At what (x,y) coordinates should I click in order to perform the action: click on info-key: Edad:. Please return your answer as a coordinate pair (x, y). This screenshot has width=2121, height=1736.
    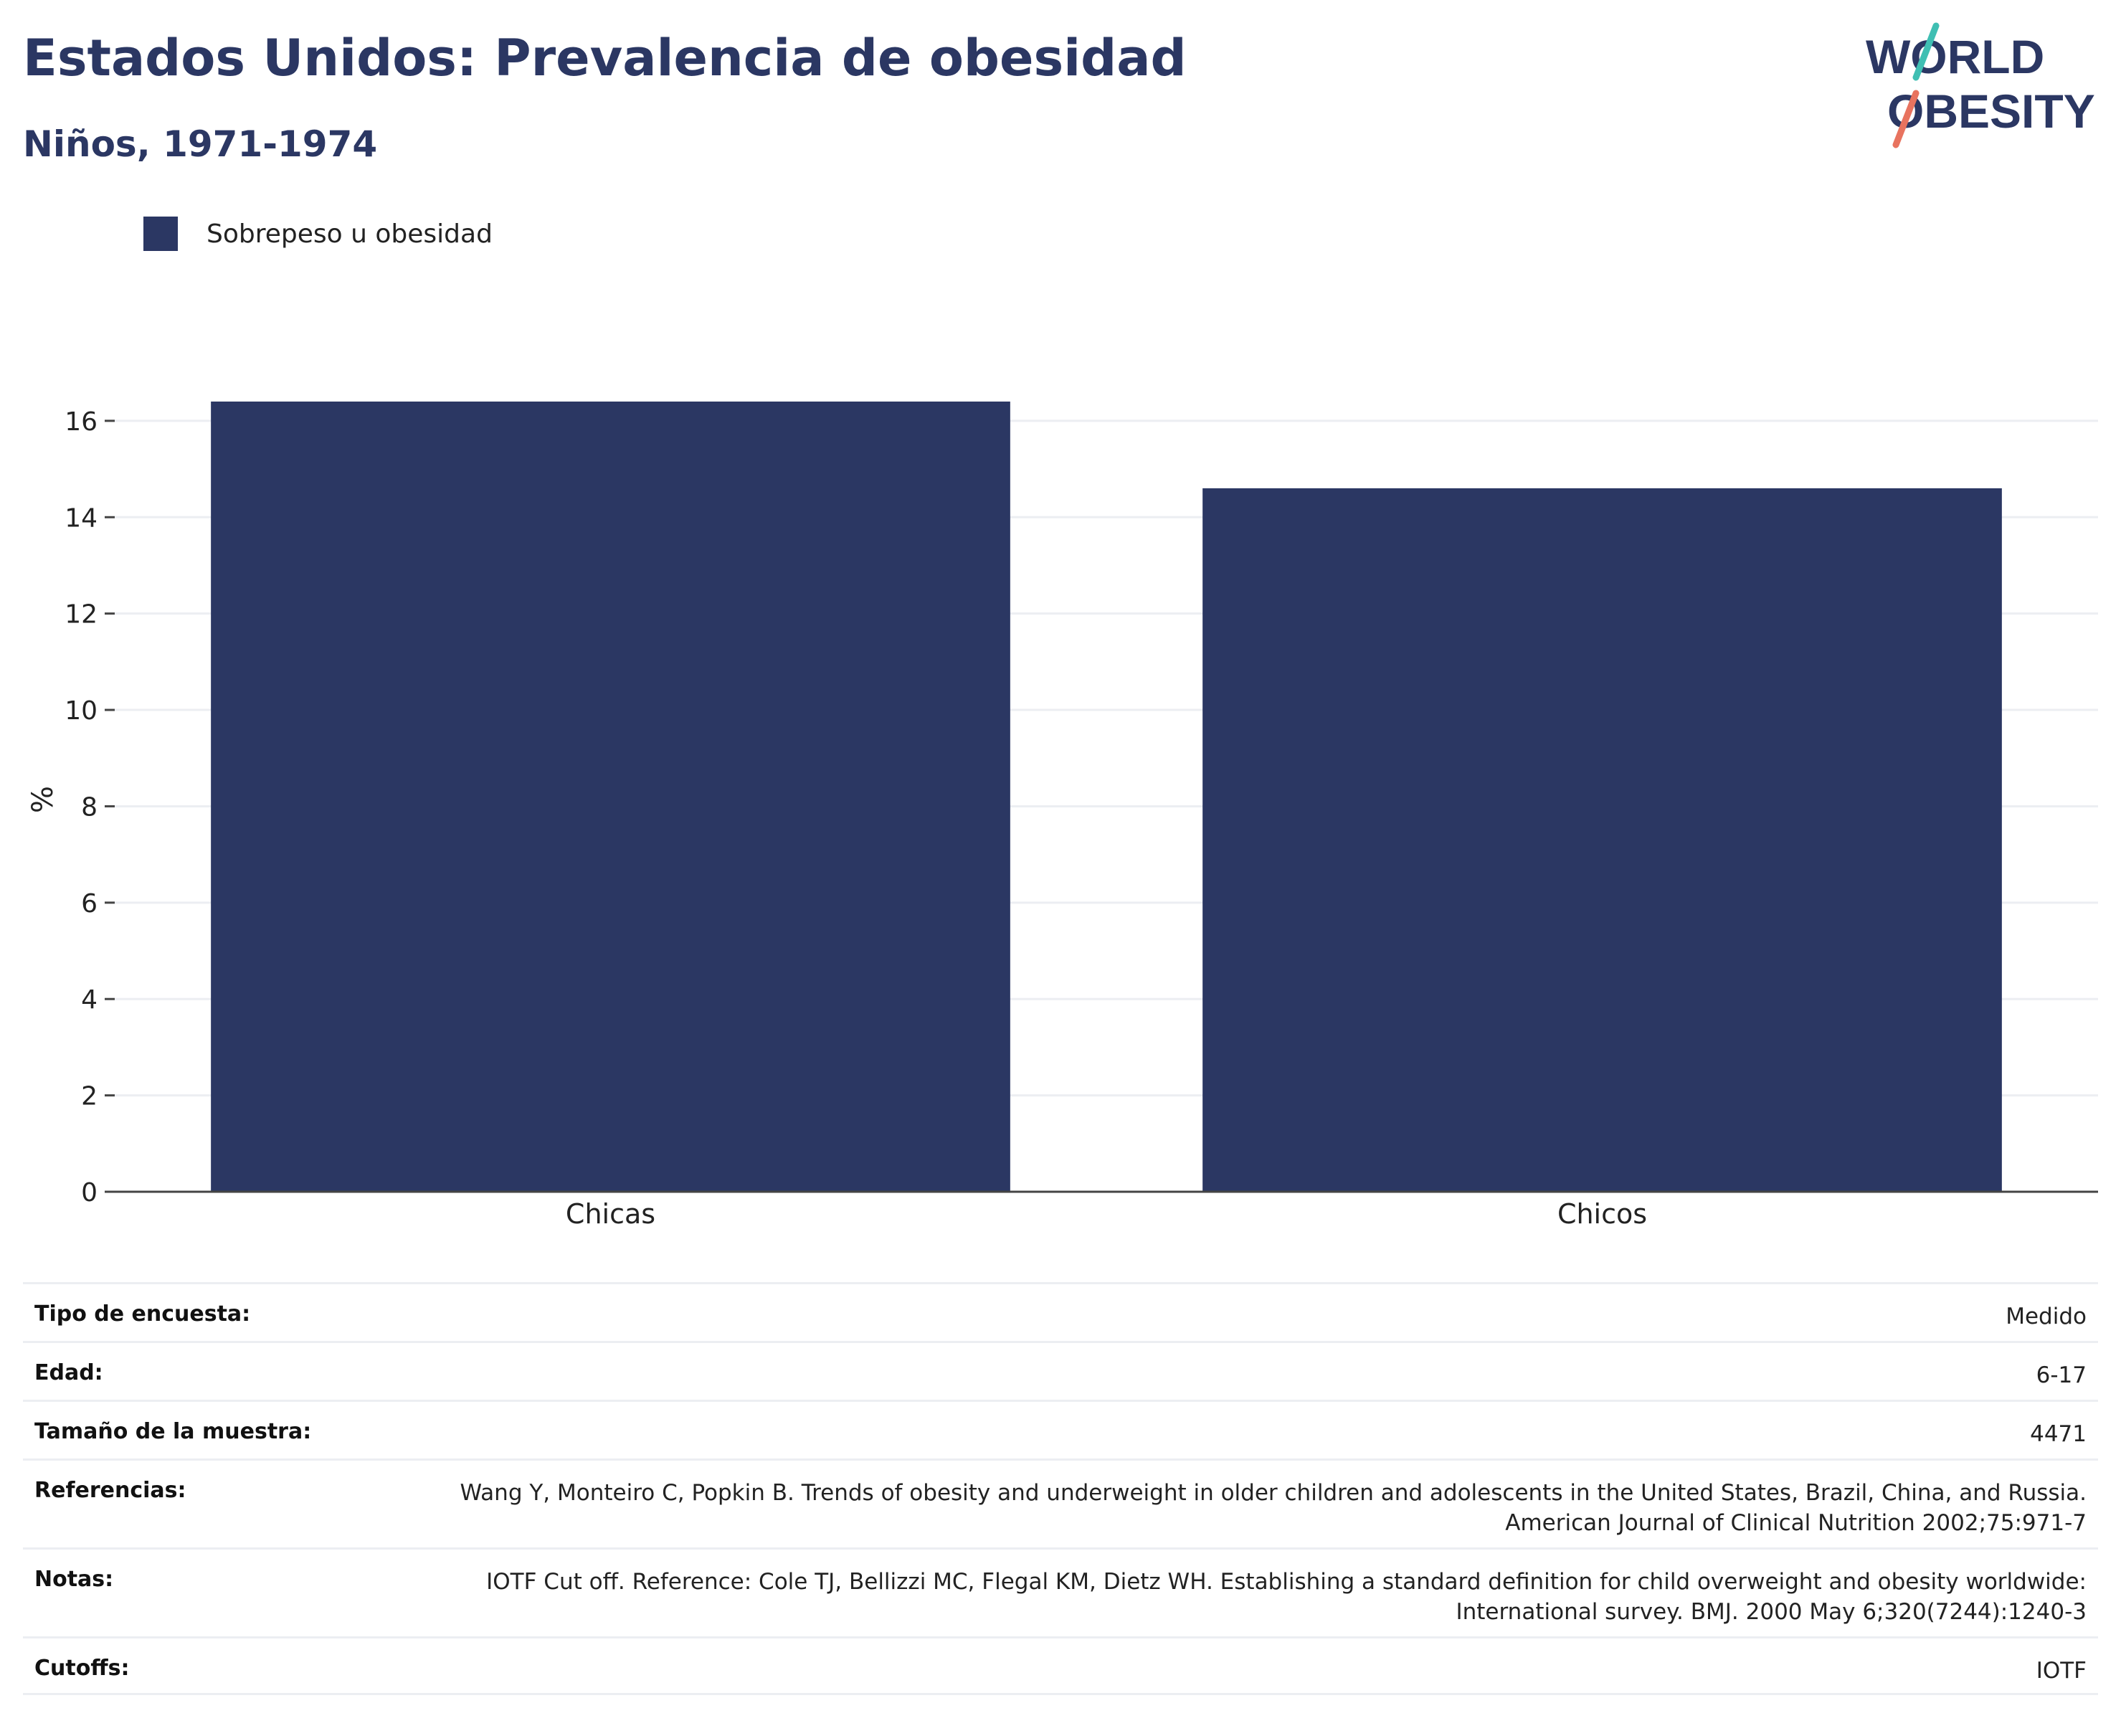
    Looking at the image, I should click on (68, 1372).